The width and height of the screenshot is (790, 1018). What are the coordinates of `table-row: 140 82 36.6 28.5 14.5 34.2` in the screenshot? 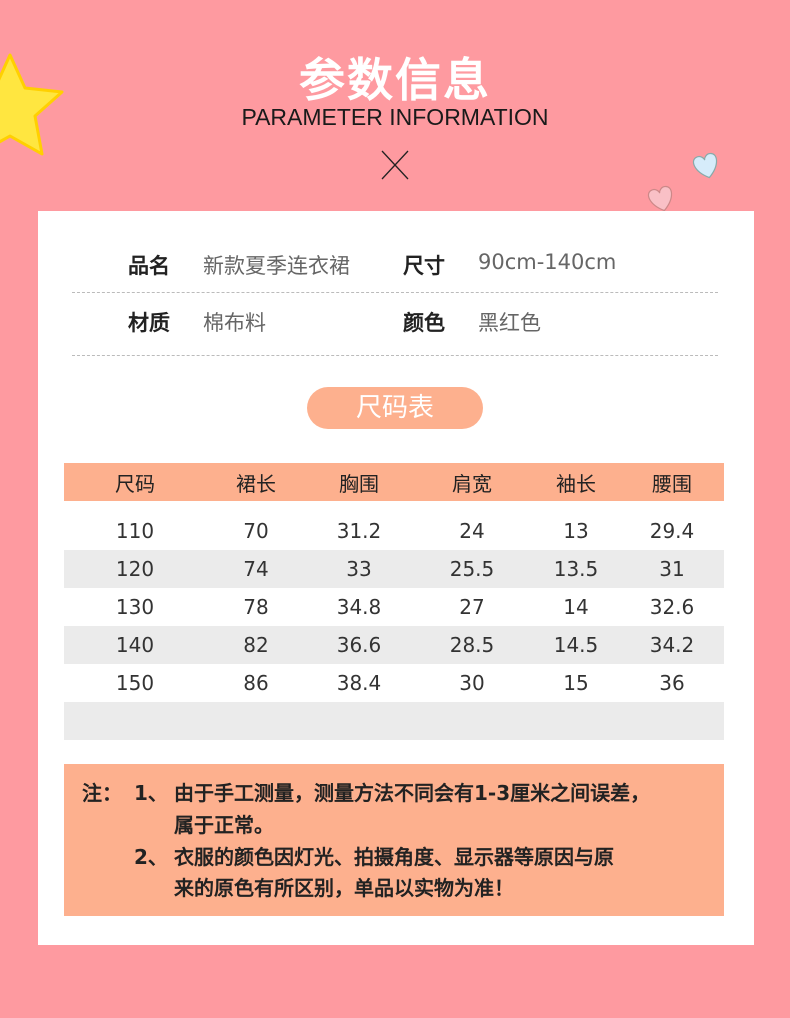 It's located at (394, 645).